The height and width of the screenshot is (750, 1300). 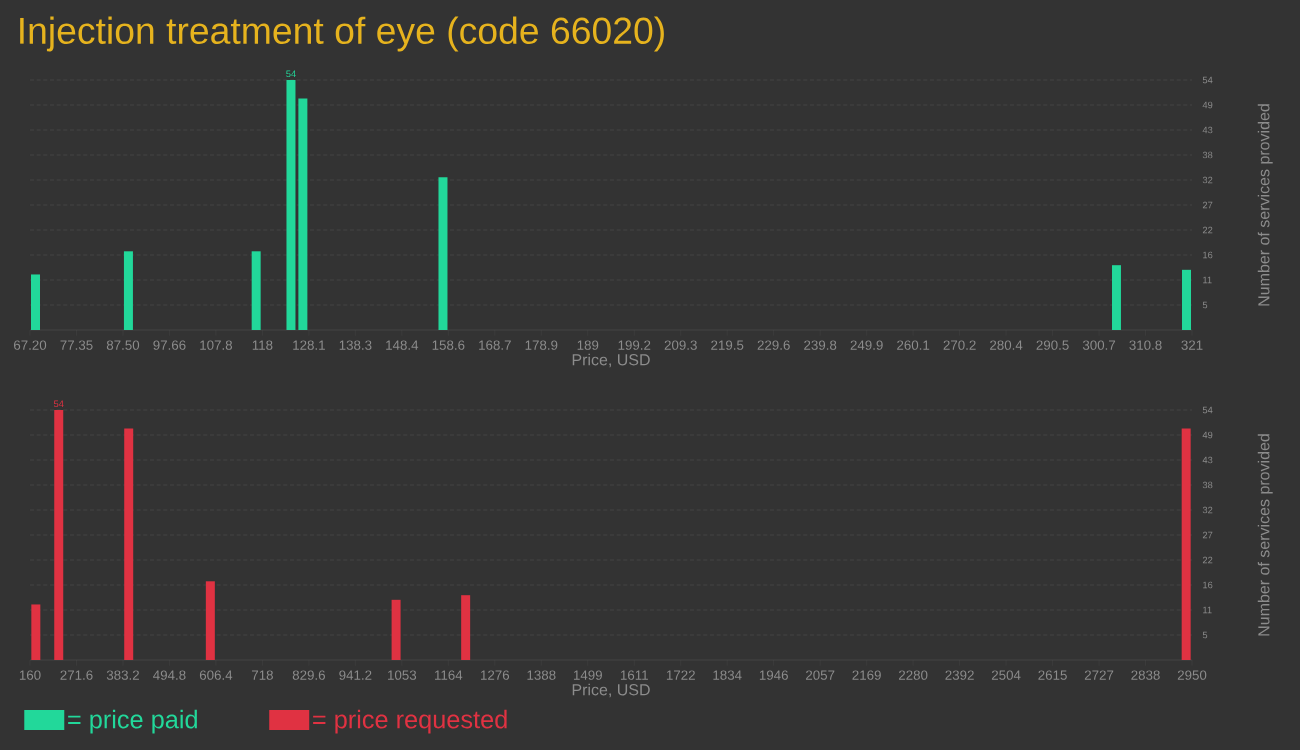 What do you see at coordinates (634, 675) in the screenshot?
I see `x-tick-label: 1611` at bounding box center [634, 675].